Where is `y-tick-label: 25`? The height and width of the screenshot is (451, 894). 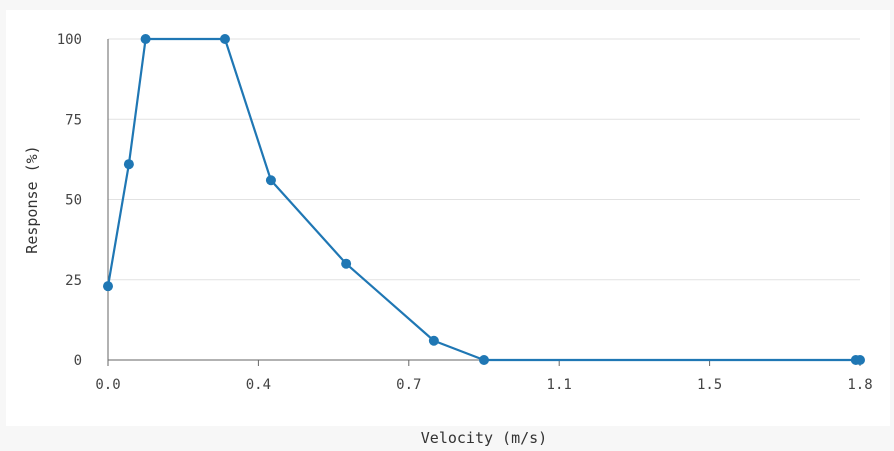 y-tick-label: 25 is located at coordinates (73, 281).